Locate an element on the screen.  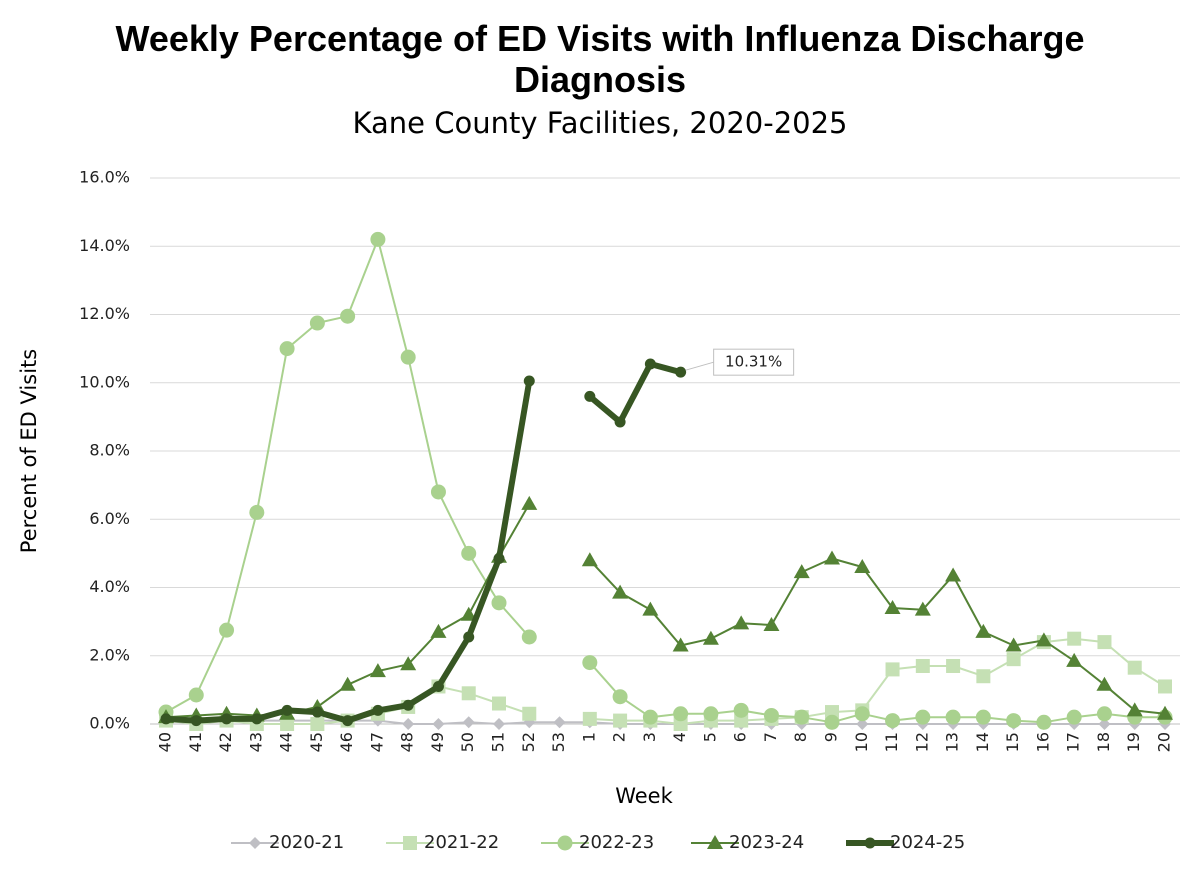
x-tick-label: 49 is located at coordinates (437, 742).